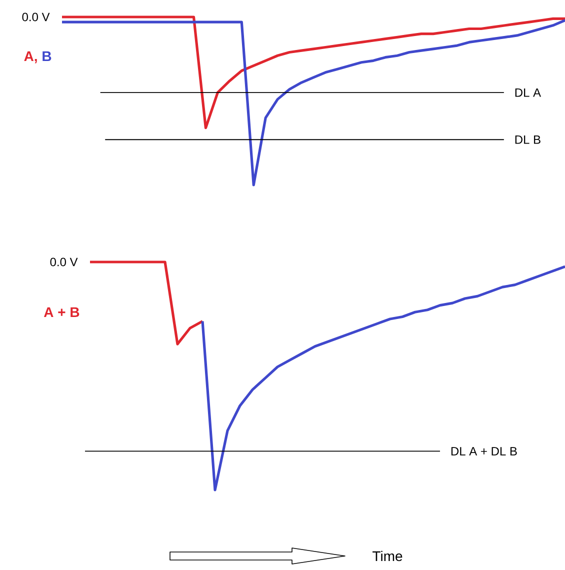  Describe the element at coordinates (527, 140) in the screenshot. I see `ref-line-label: DL B` at that location.